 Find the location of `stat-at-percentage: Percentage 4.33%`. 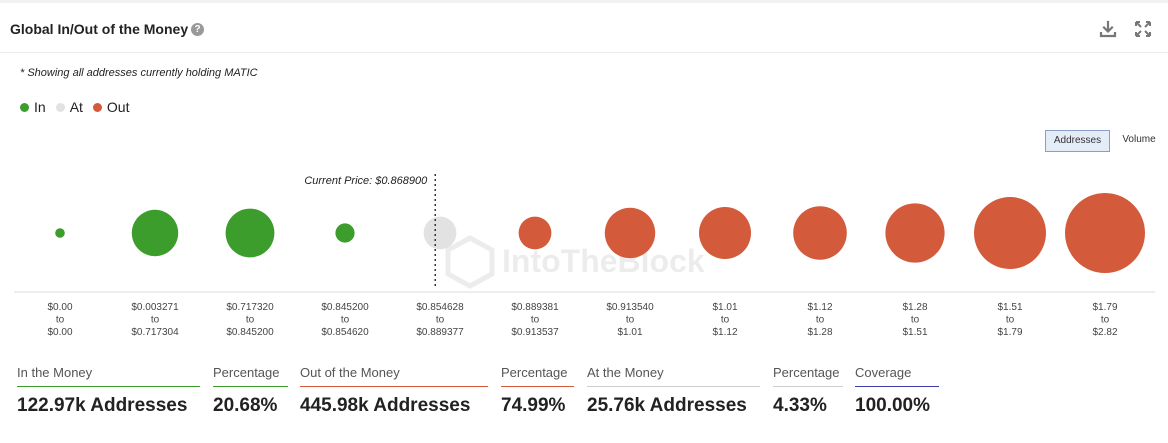

stat-at-percentage: Percentage 4.33% is located at coordinates (808, 391).